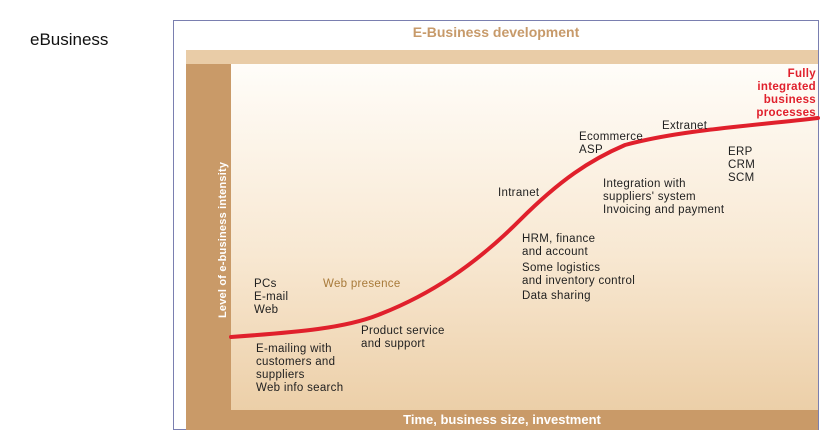 The height and width of the screenshot is (448, 835). Describe the element at coordinates (502, 420) in the screenshot. I see `x-axis-label: Time, business size, investment` at that location.